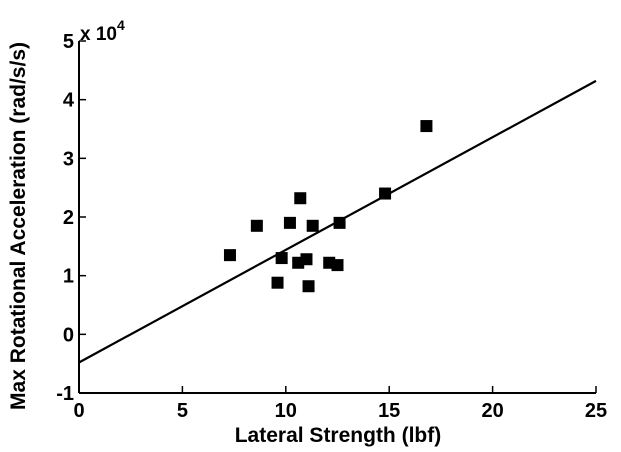 The width and height of the screenshot is (621, 452). I want to click on y-tick-label: 0, so click(68, 335).